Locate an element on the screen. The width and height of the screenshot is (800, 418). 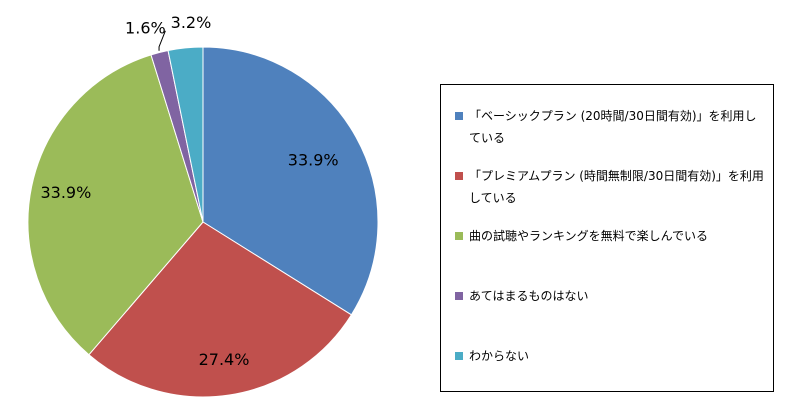
legend-item: 「プレミアムプラン (時間無制限/30日間有効)」を利用している is located at coordinates (610, 187).